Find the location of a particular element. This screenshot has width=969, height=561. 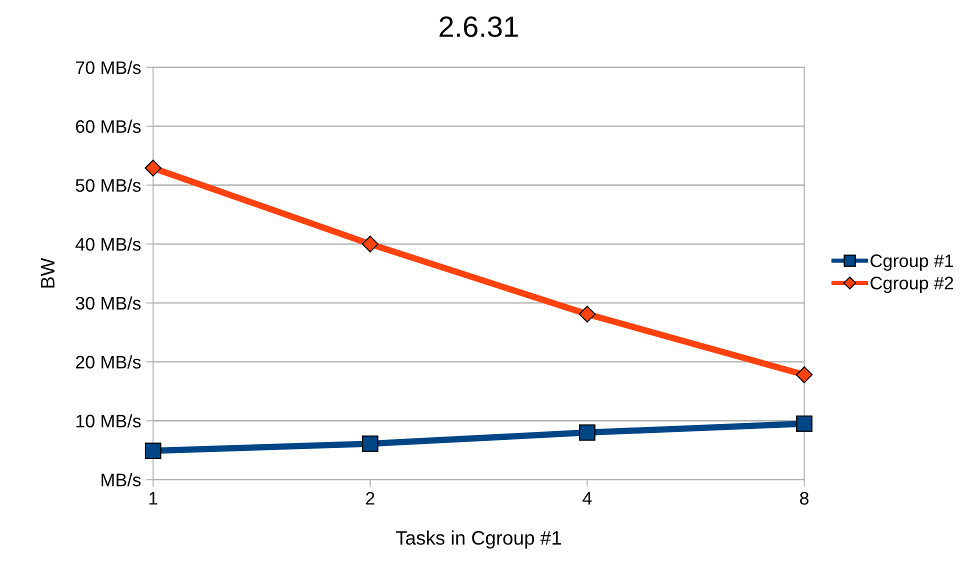

x-axis-title: Tasks in Cgroup #1 is located at coordinates (478, 539).